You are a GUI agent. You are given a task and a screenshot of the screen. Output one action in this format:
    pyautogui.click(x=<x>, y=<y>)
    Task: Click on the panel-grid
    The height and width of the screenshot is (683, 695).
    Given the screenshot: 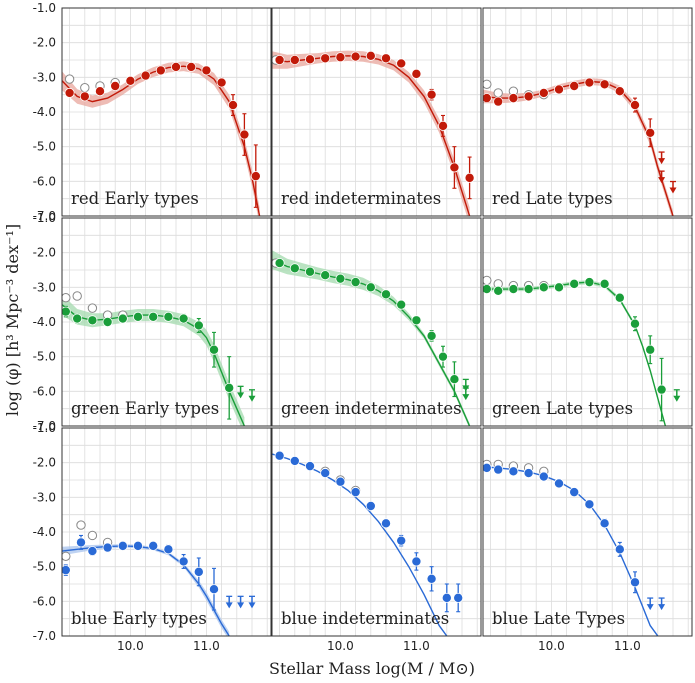 What is the action you would take?
    pyautogui.click(x=587, y=322)
    